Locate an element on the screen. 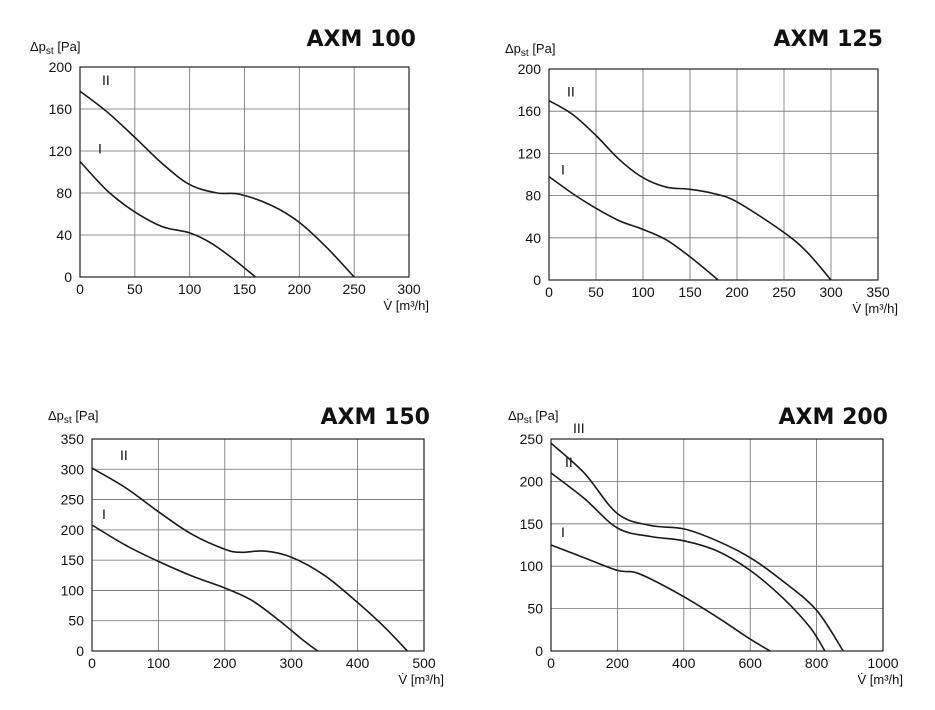 This screenshot has width=935, height=710. chart-title: AXM 125 is located at coordinates (828, 39).